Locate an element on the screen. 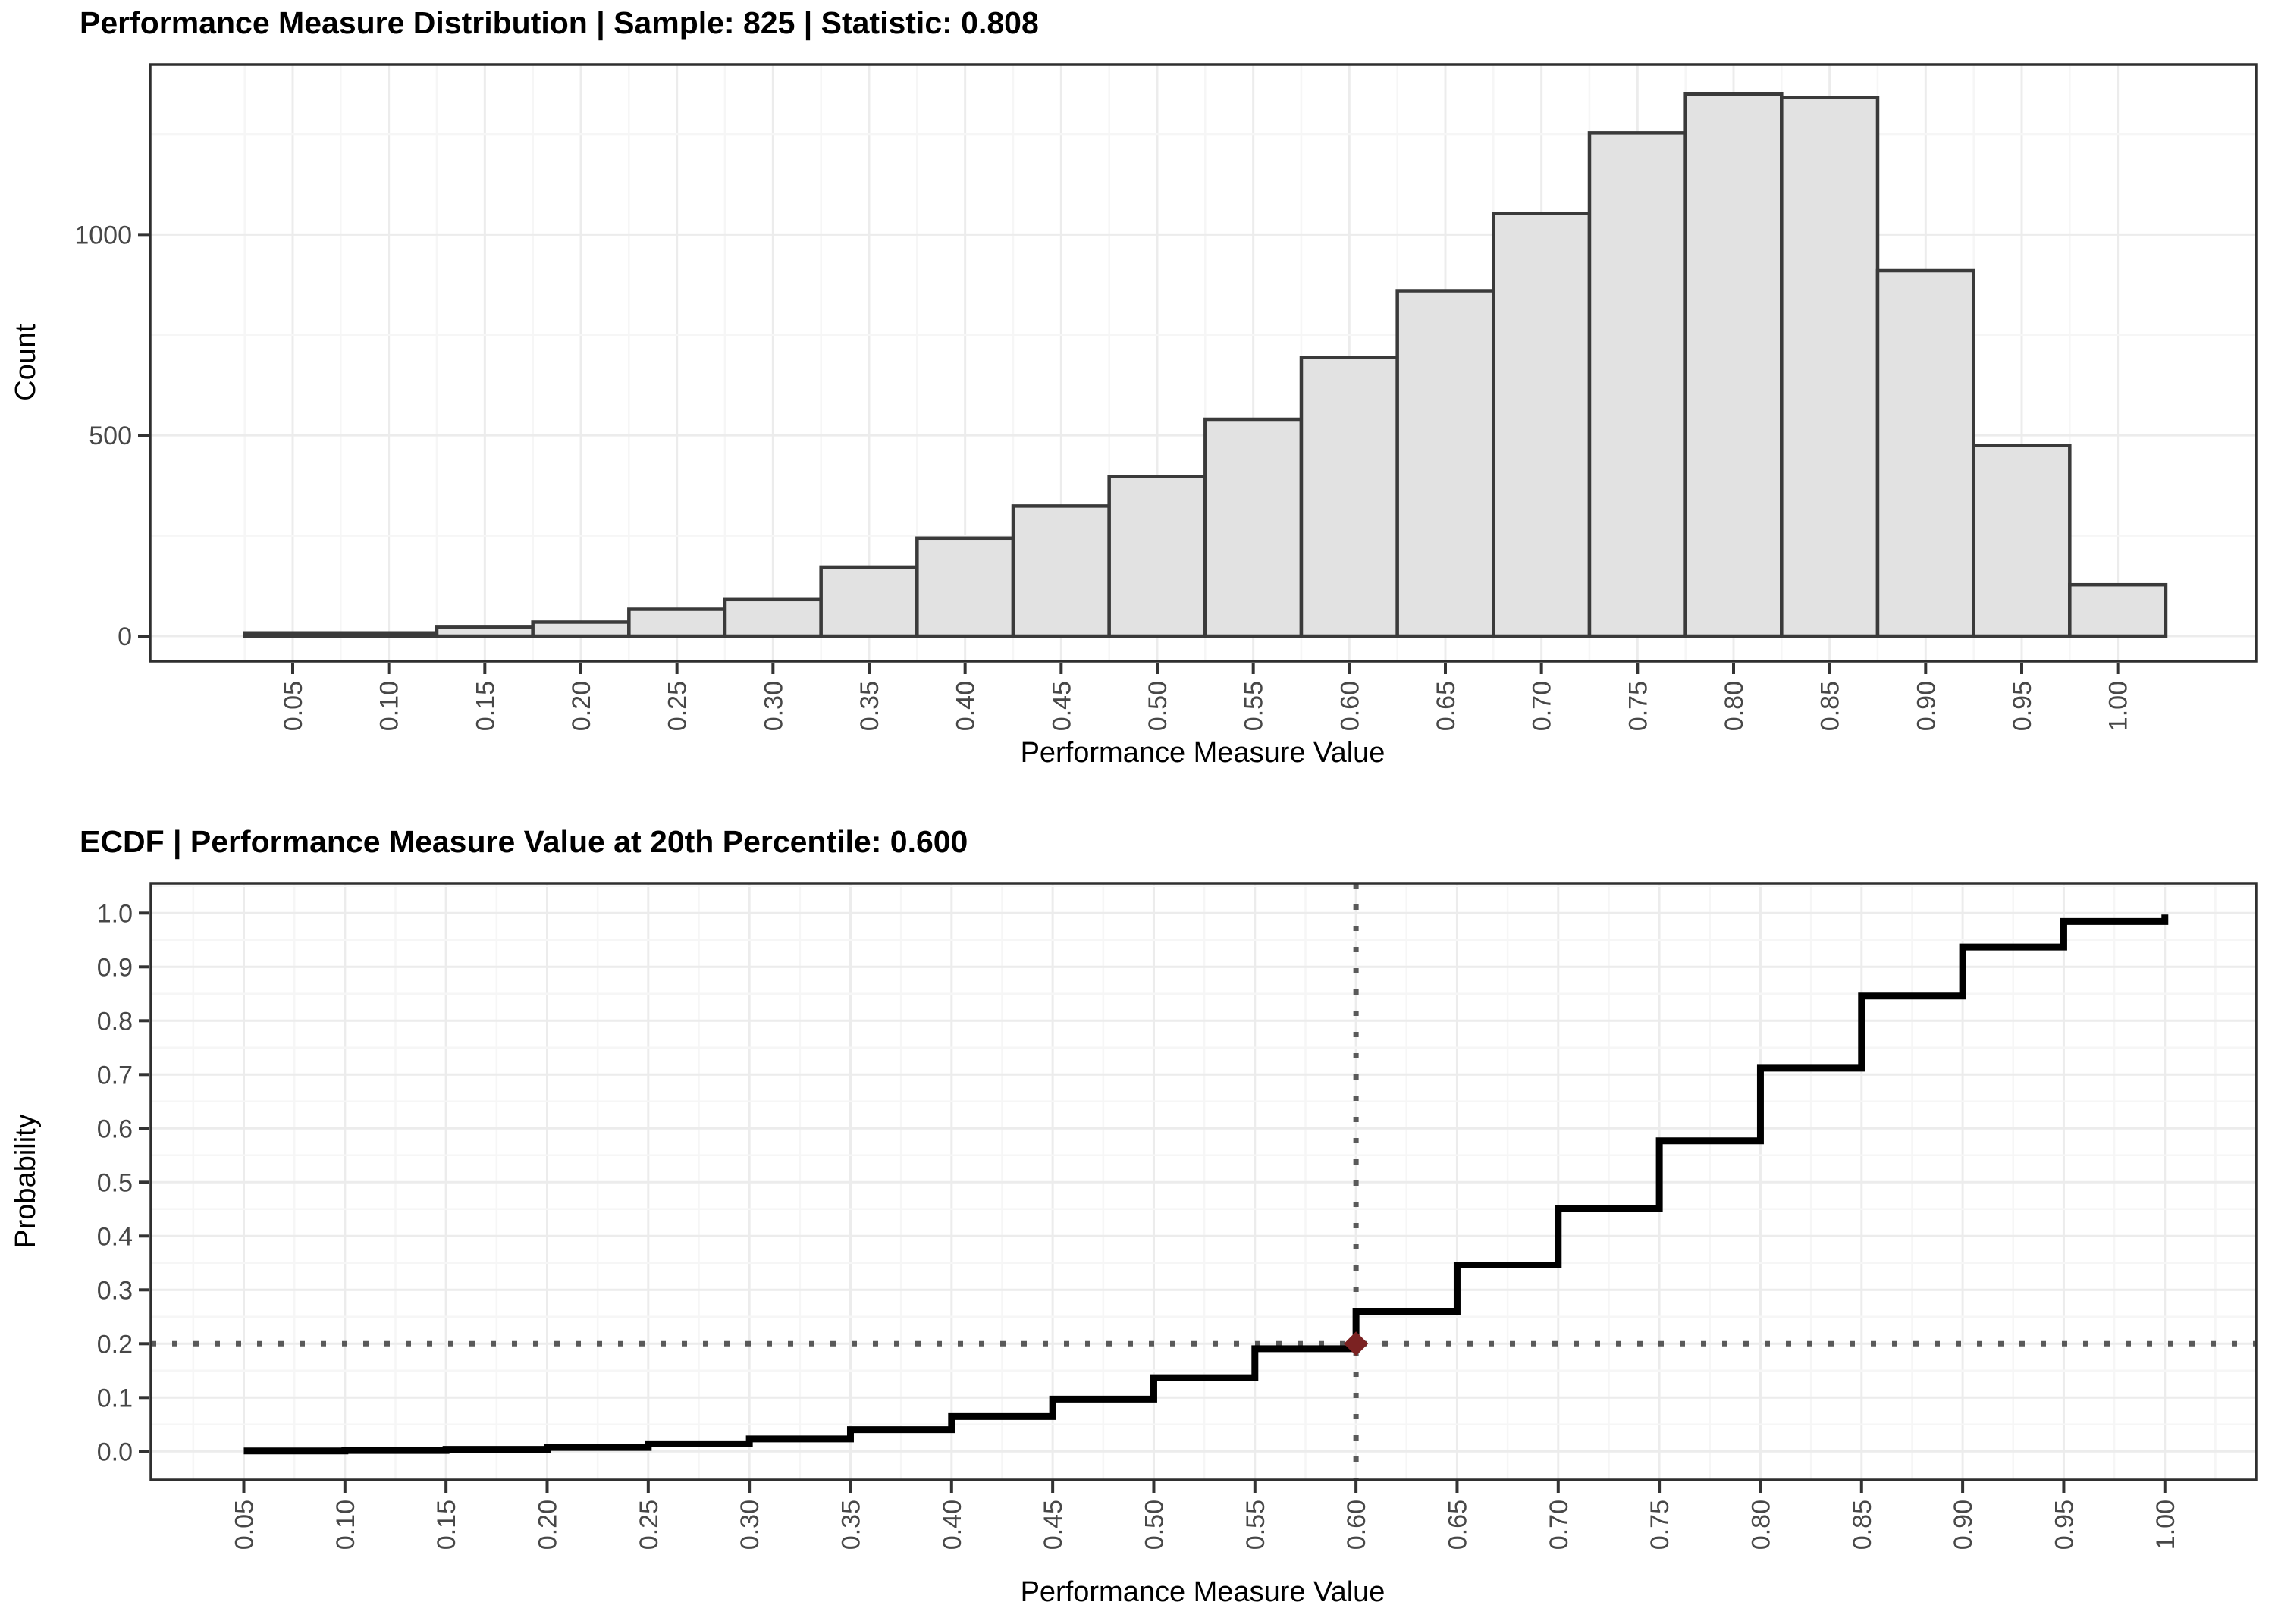 This screenshot has height=1624, width=2275. y-tick-label: 0.8 is located at coordinates (115, 1021).